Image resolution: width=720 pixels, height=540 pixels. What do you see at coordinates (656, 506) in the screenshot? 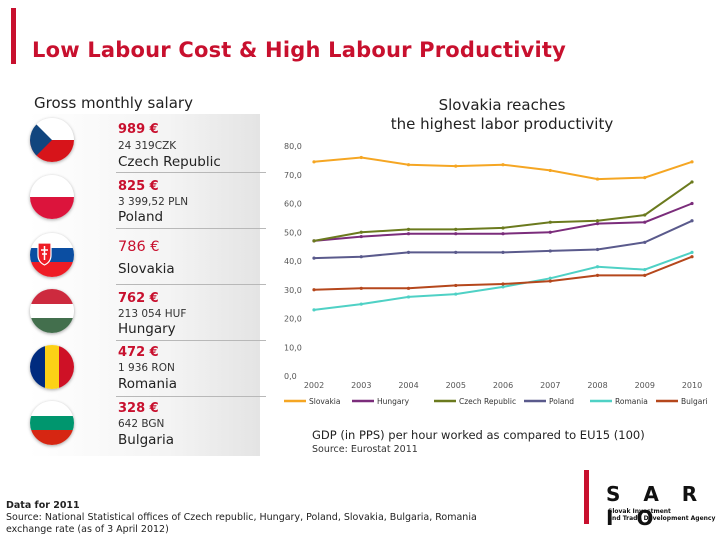
I see `sario-logo: S A R I O` at bounding box center [656, 506].